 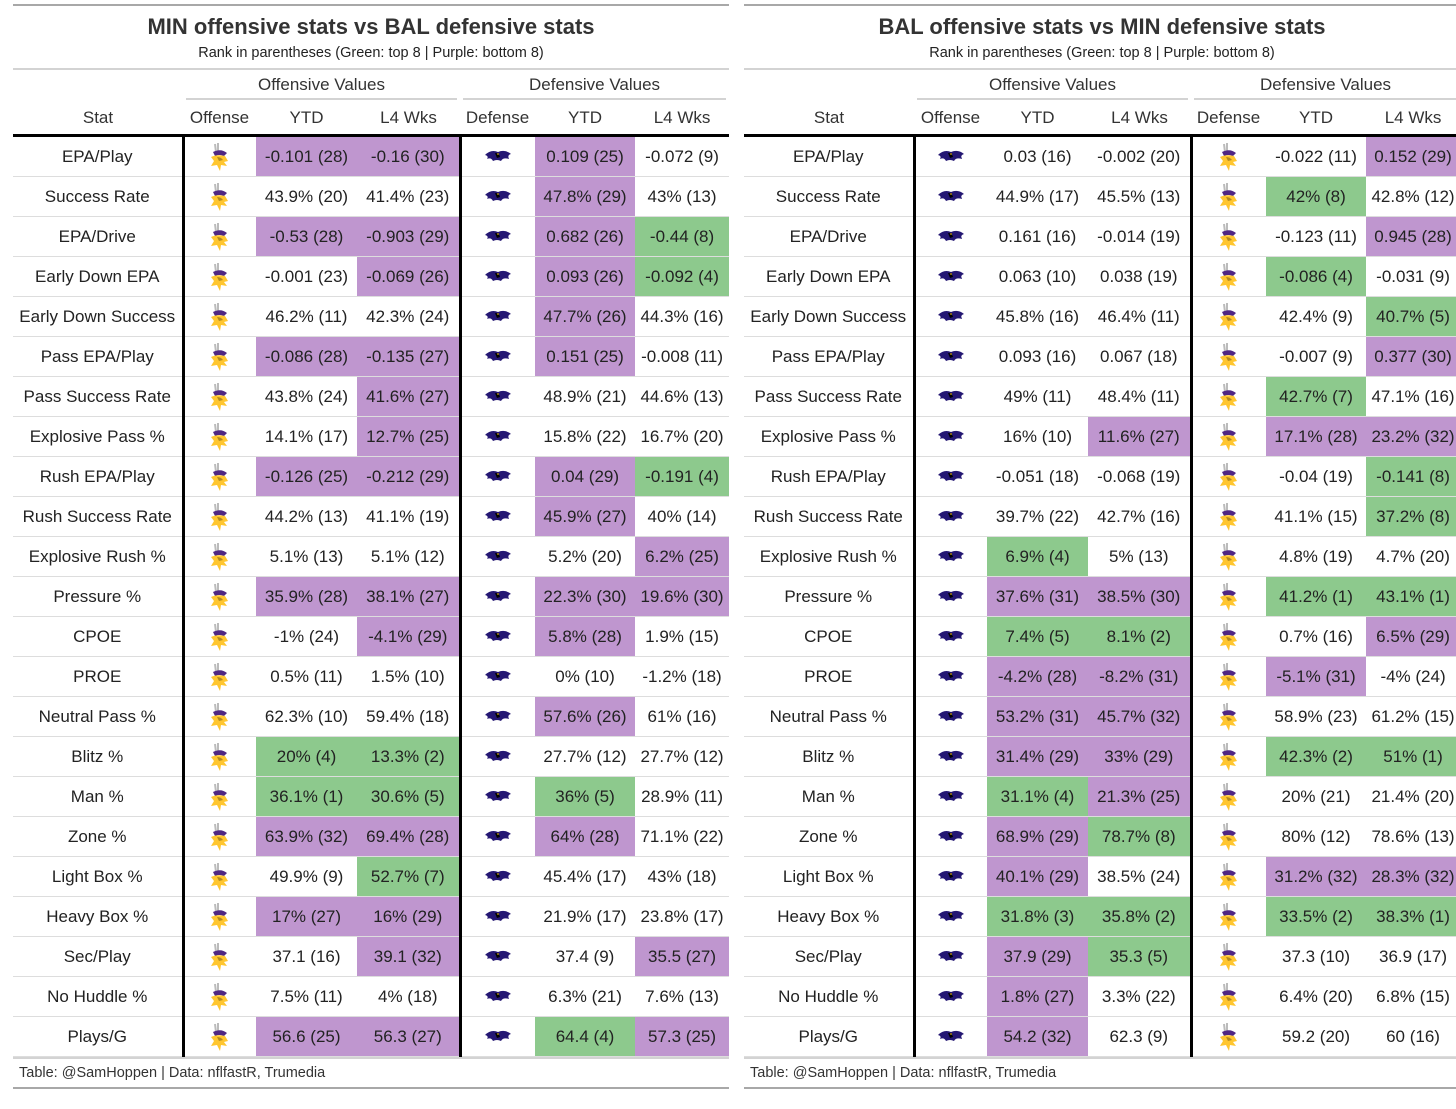 I want to click on offense-ytd-cell: 53.2% (31), so click(x=1037, y=716).